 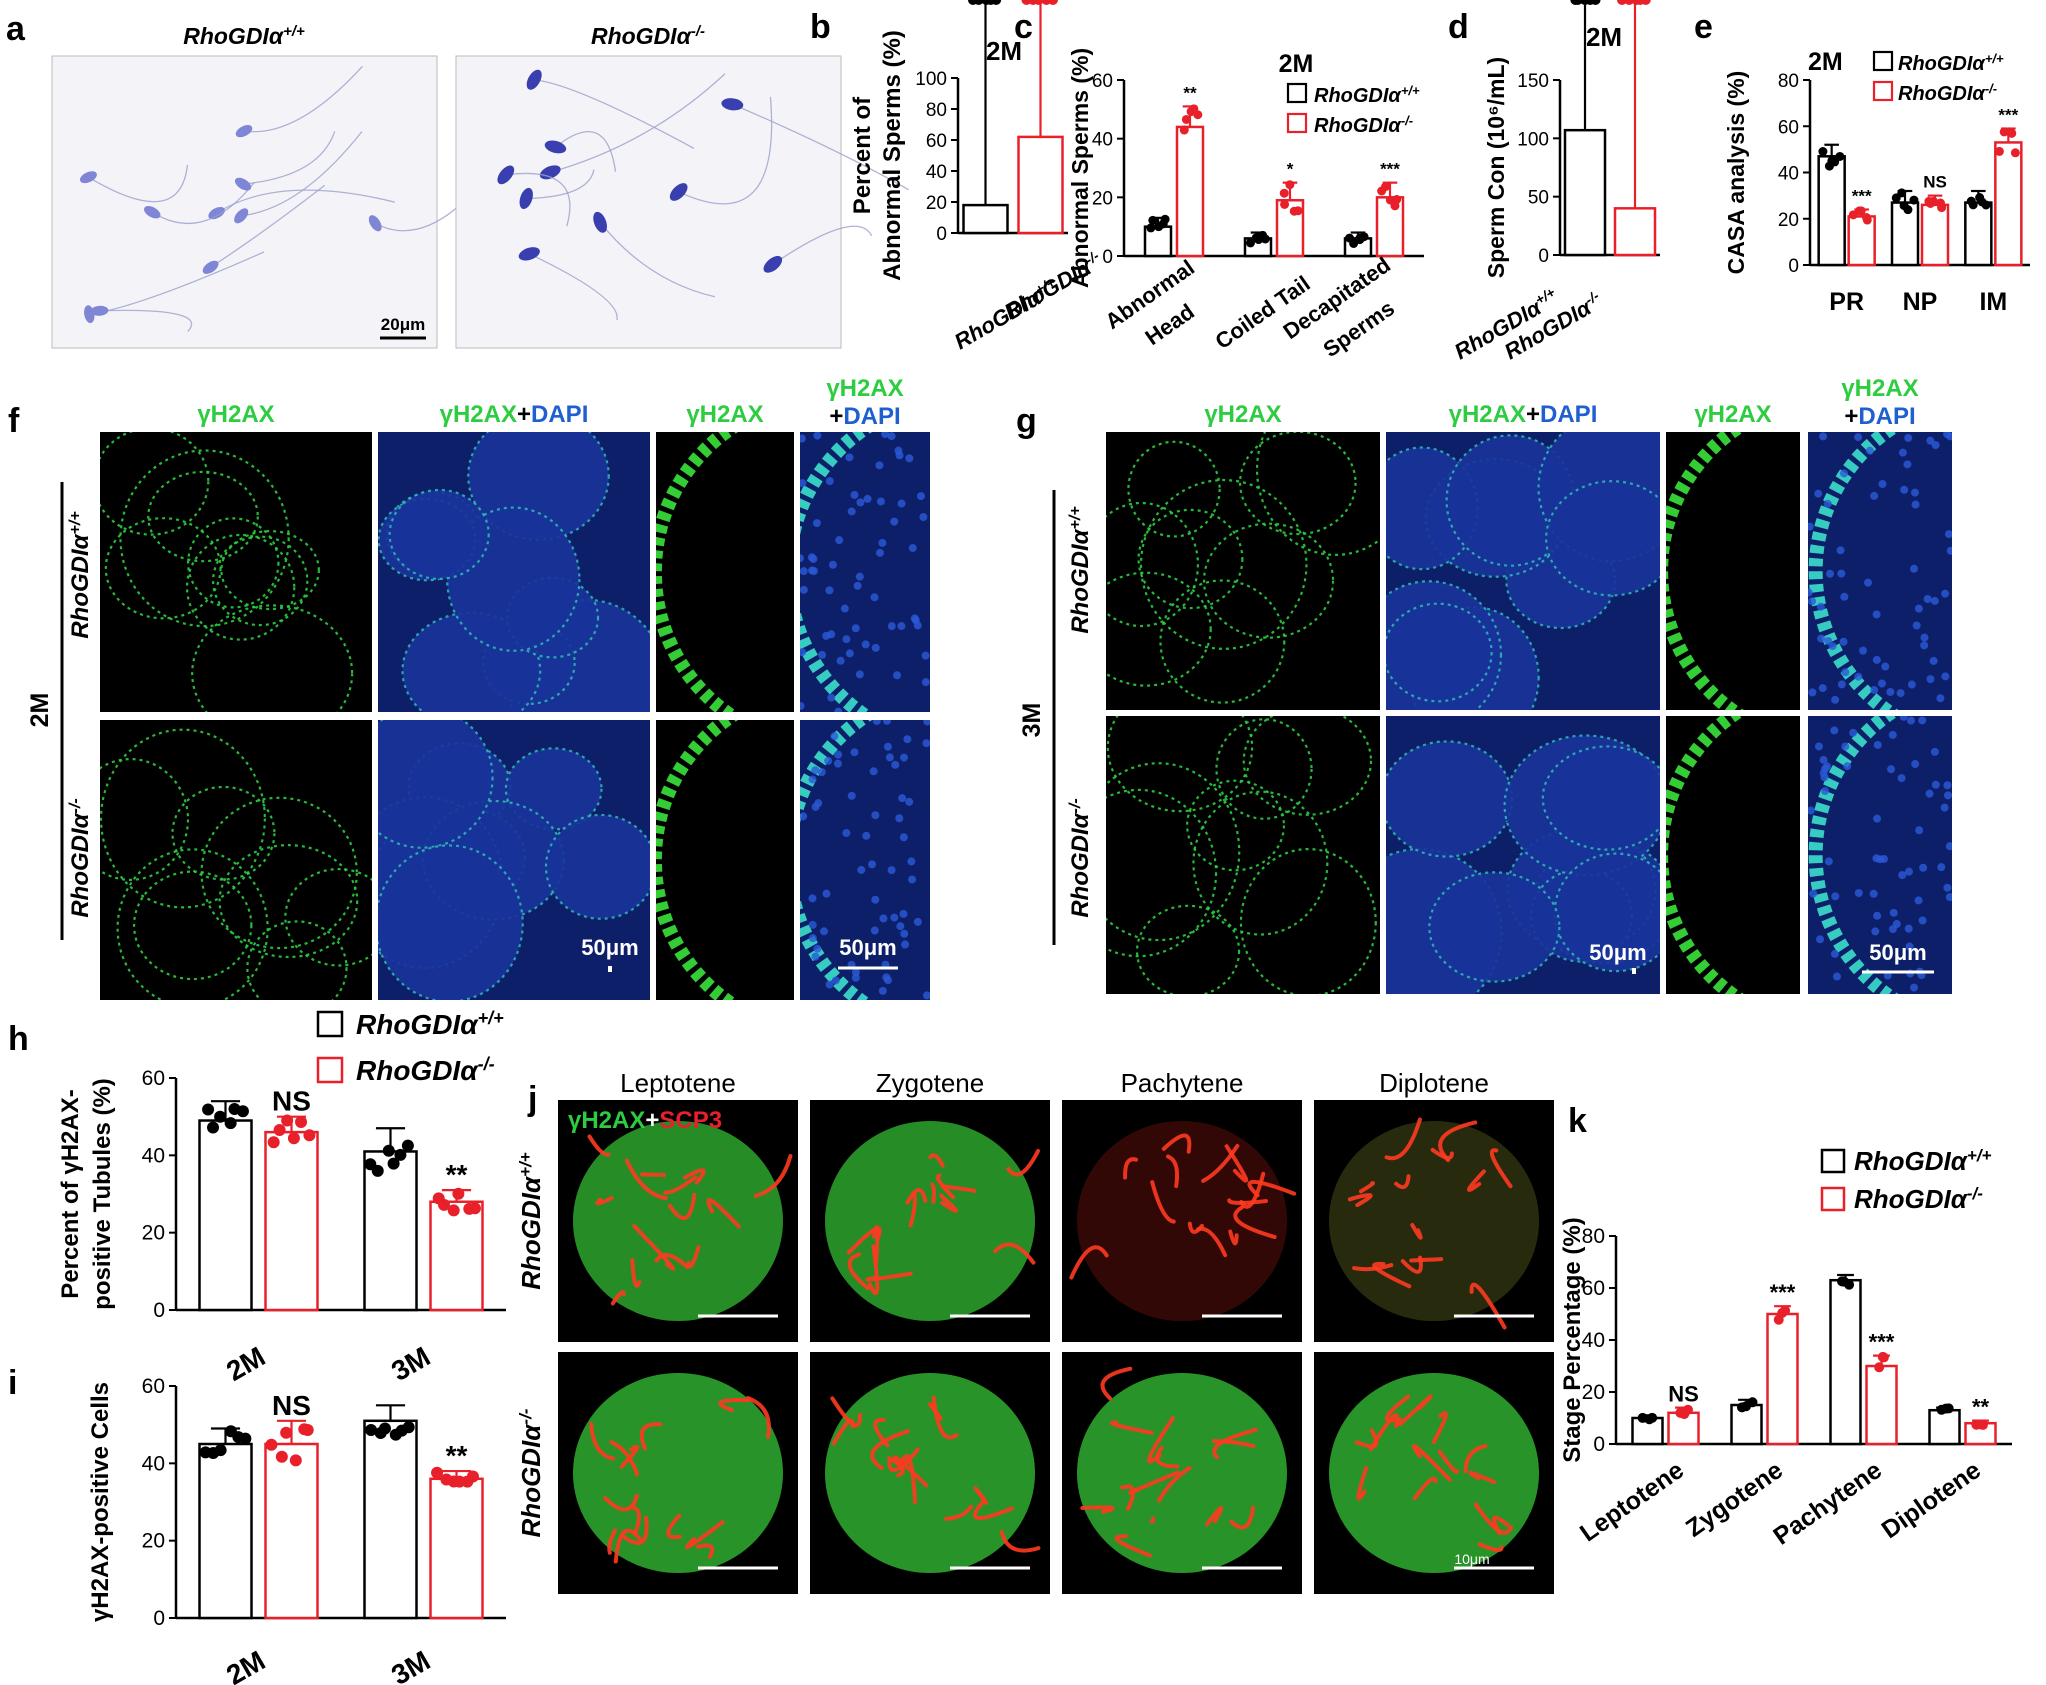 I want to click on x-tick-label: Diplotene, so click(x=1931, y=1500).